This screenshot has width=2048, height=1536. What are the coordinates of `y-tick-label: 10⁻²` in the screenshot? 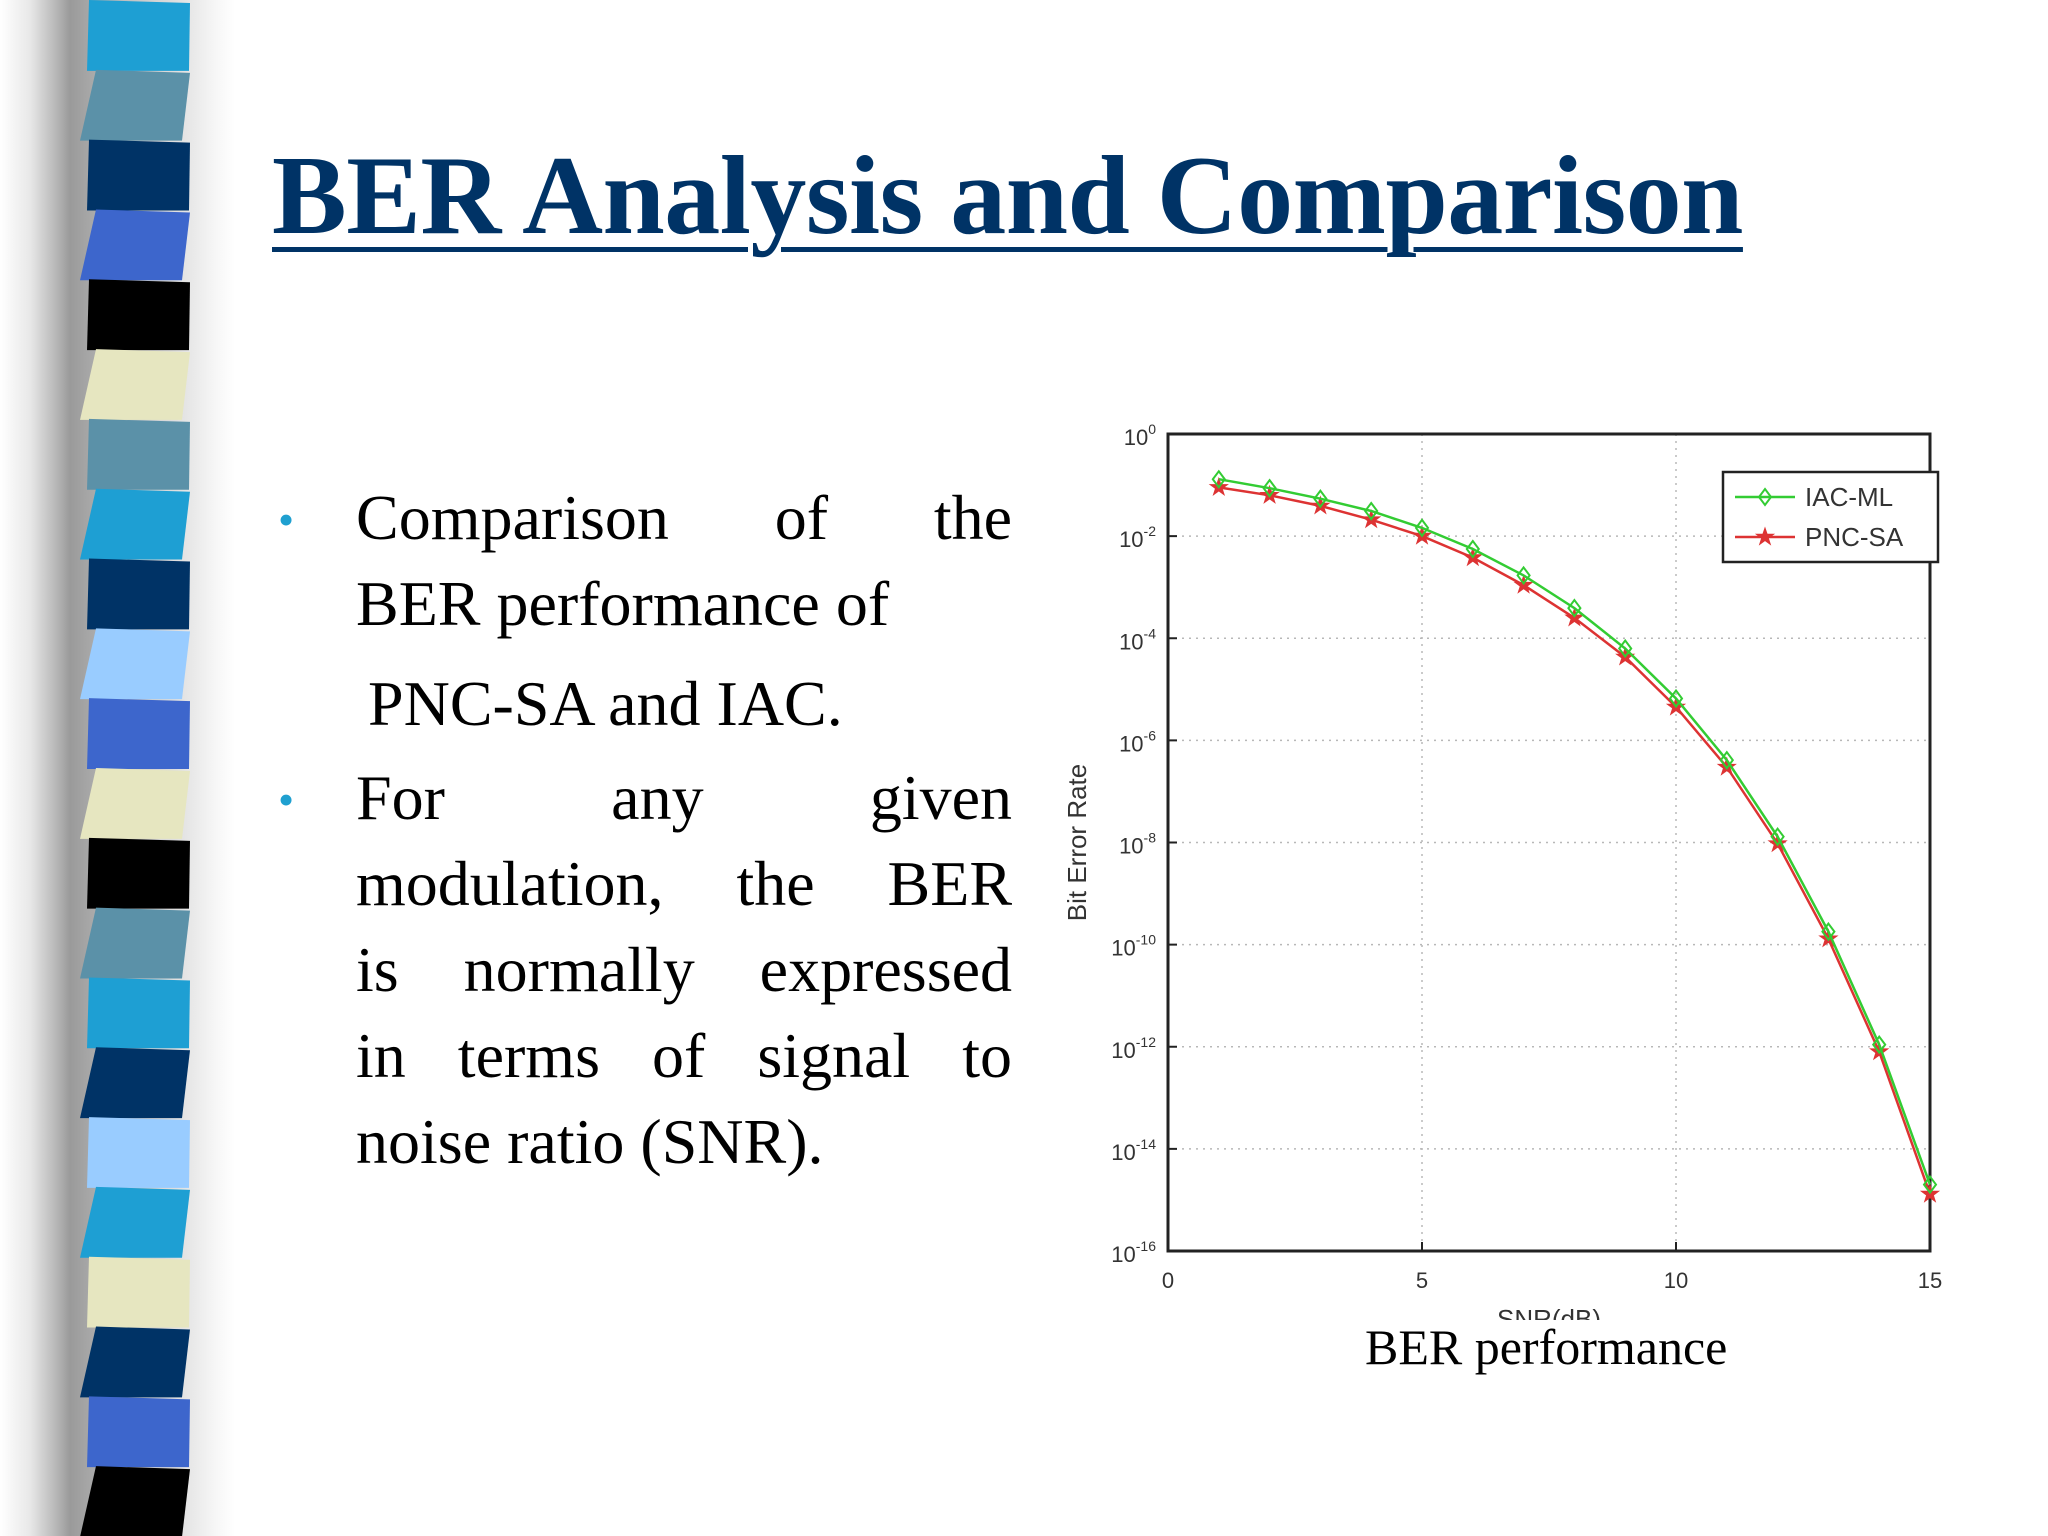 It's located at (1137, 537).